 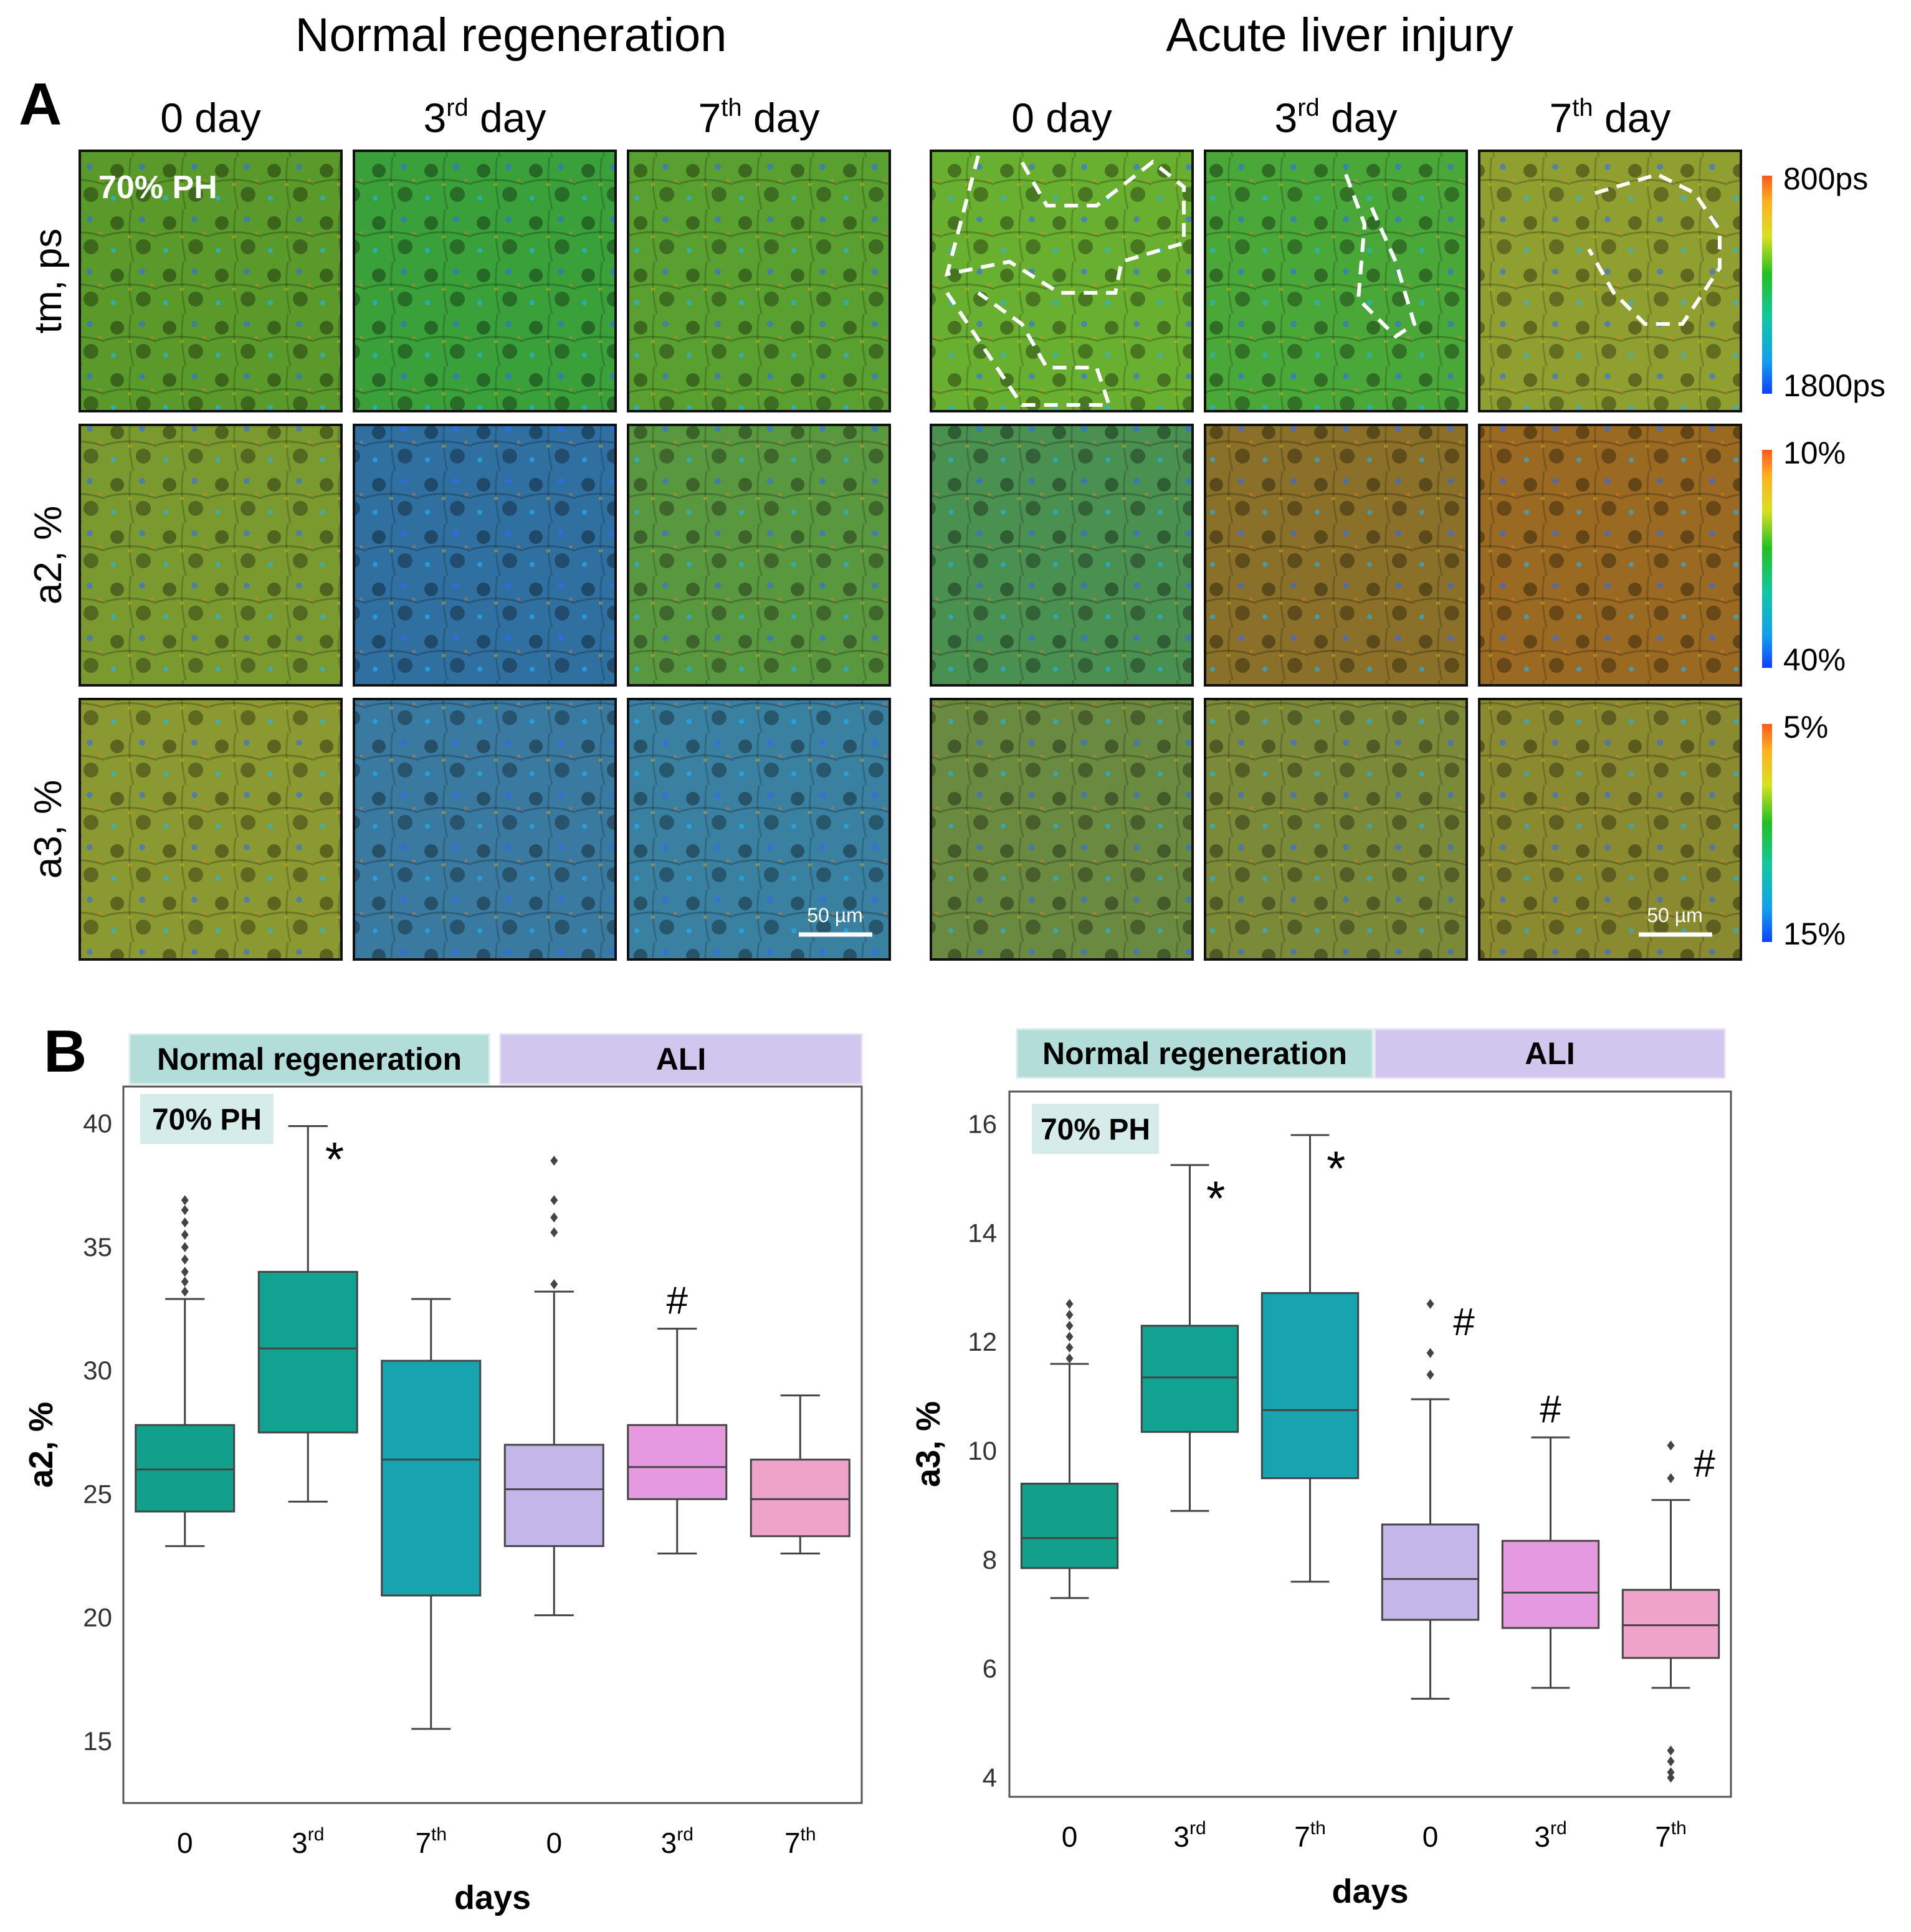 What do you see at coordinates (1558, 1828) in the screenshot?
I see `x-tick-sup: rd` at bounding box center [1558, 1828].